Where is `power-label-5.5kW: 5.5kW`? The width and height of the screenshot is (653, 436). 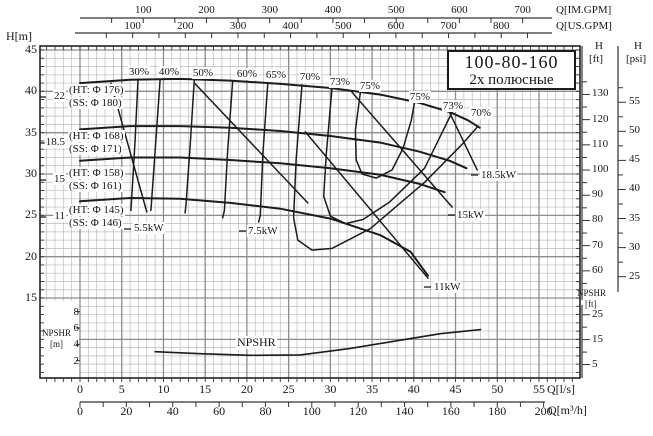
power-label-5.5kW: 5.5kW is located at coordinates (149, 228).